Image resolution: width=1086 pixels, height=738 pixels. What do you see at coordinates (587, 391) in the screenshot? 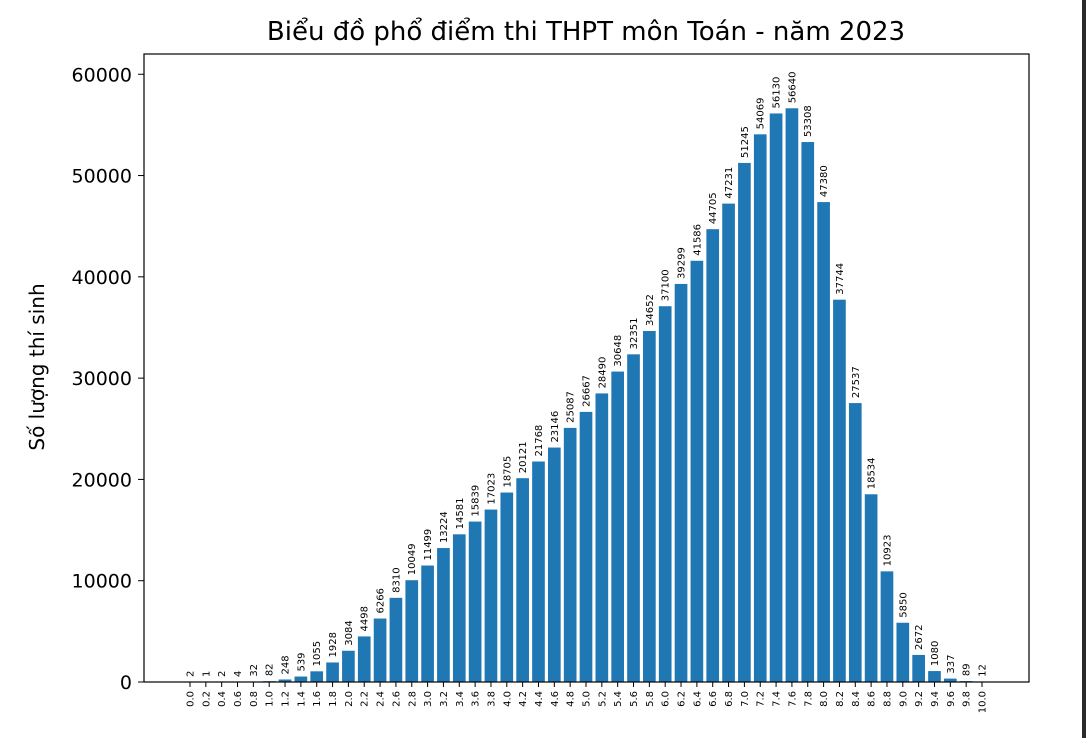
I see `data-label: 26667` at bounding box center [587, 391].